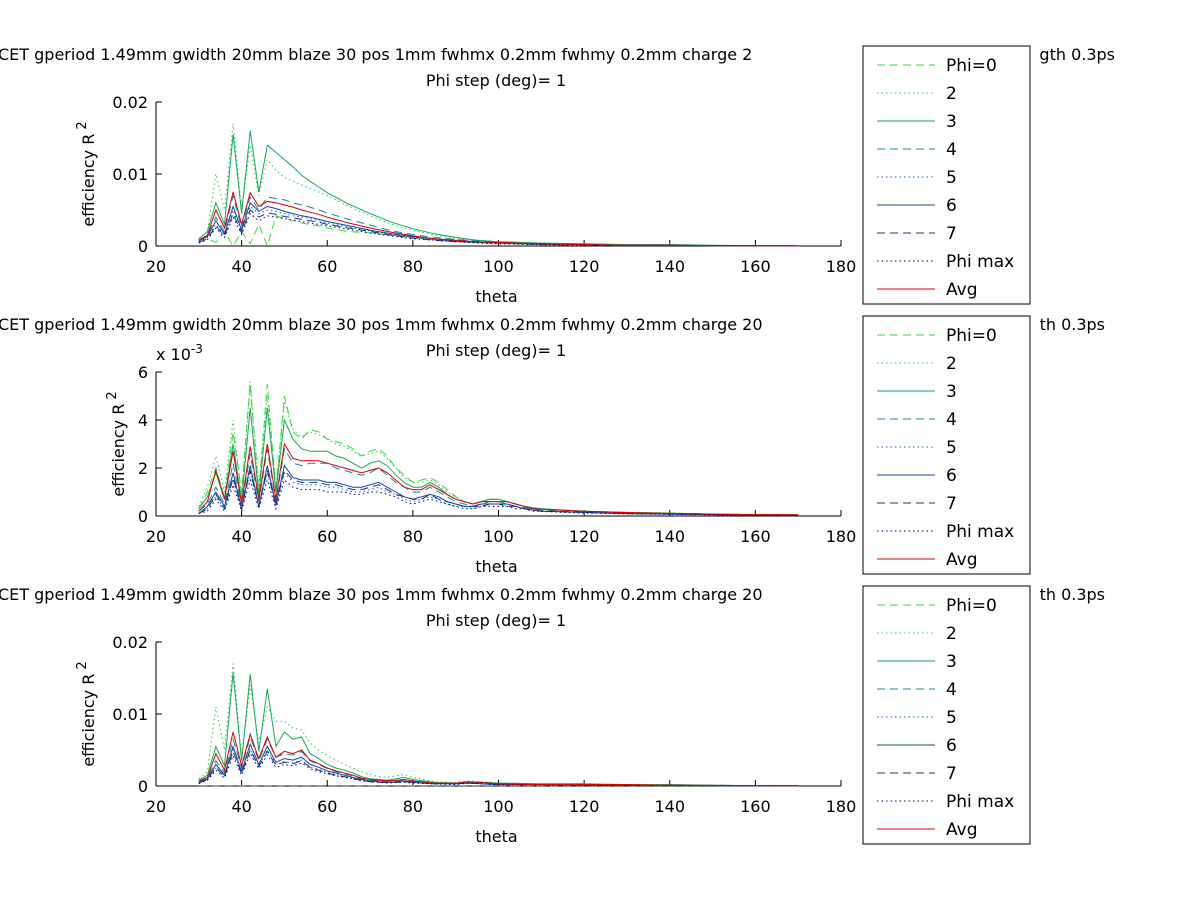 The width and height of the screenshot is (1200, 901). What do you see at coordinates (1077, 54) in the screenshot?
I see `chart-title-line1-tail: gth 0.3ps` at bounding box center [1077, 54].